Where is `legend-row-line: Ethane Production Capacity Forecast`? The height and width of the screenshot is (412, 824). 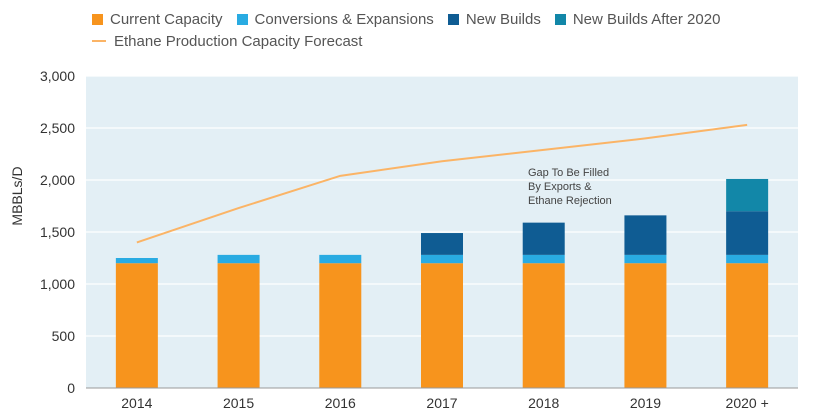 legend-row-line: Ethane Production Capacity Forecast is located at coordinates (452, 41).